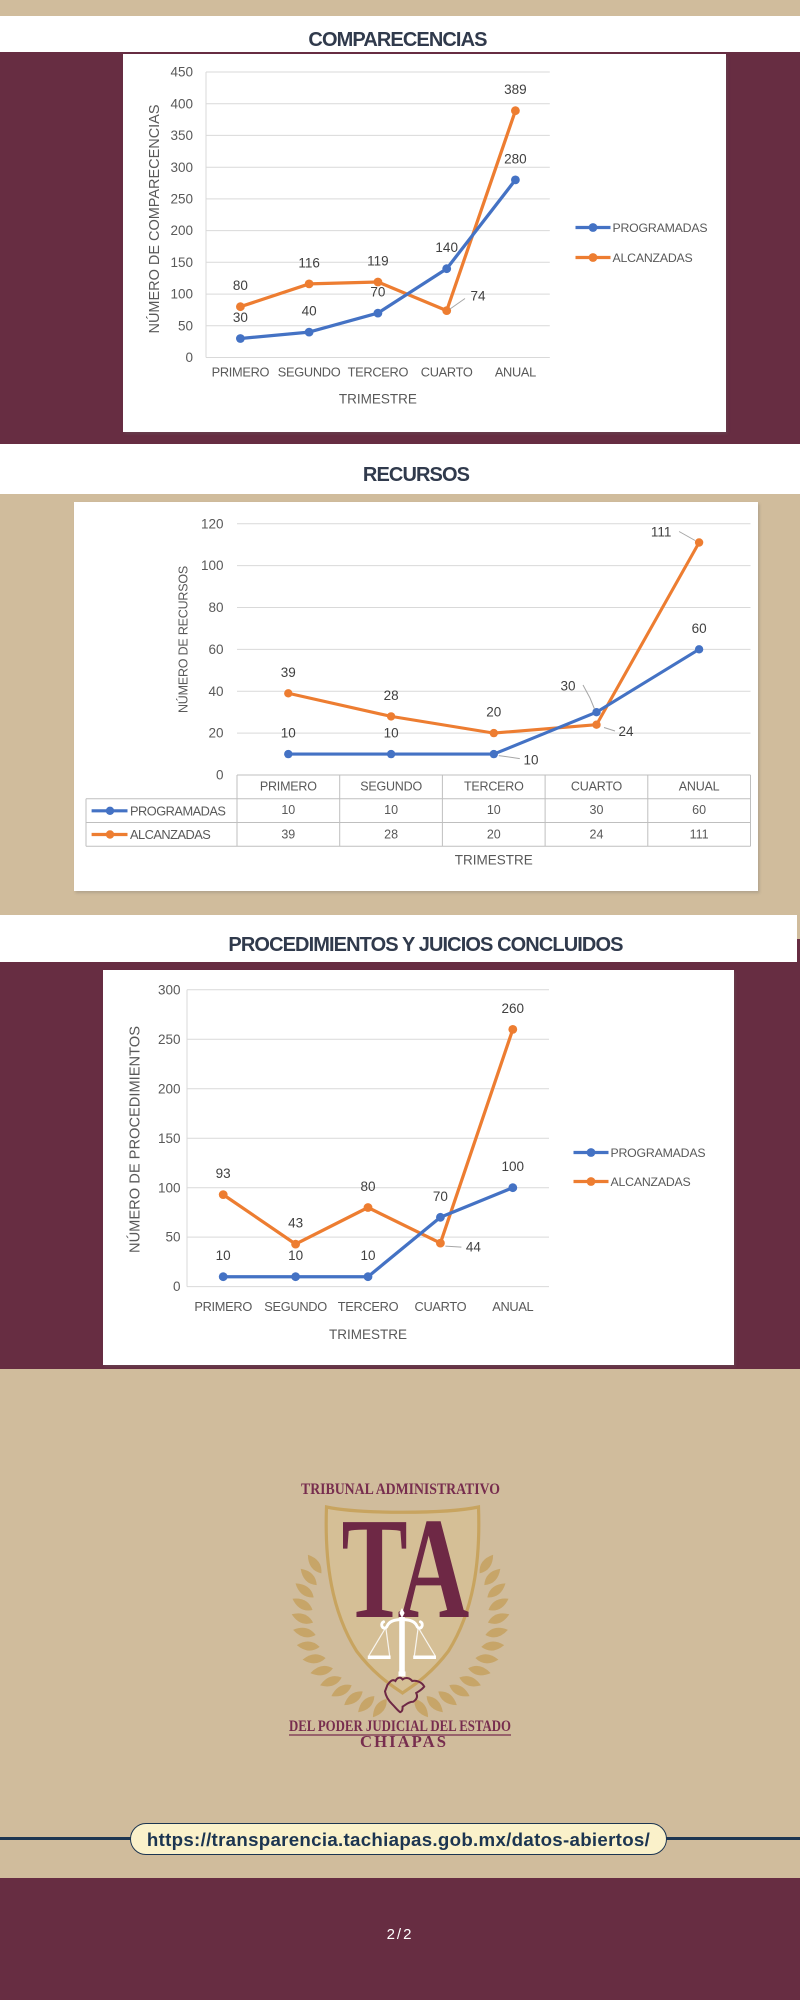  I want to click on svg-text: 74, so click(478, 295).